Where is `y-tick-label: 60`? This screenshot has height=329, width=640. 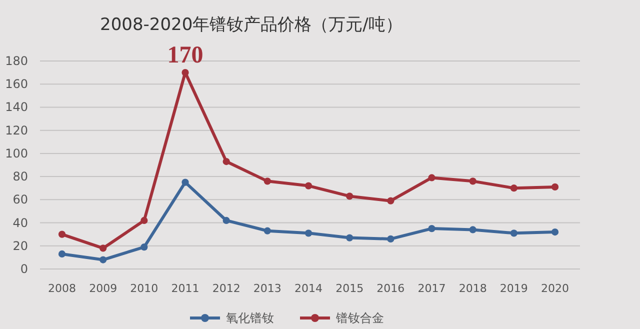
y-tick-label: 60 is located at coordinates (20, 199).